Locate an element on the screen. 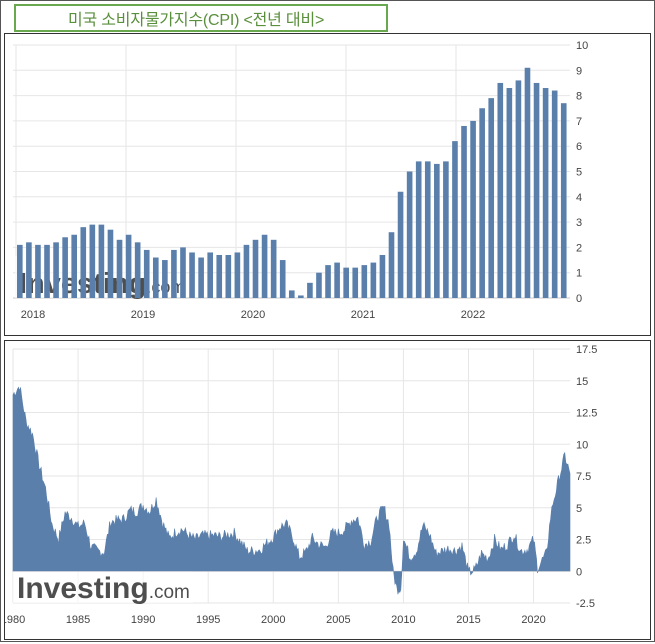 The image size is (655, 644). y-tick-label: -2.5 is located at coordinates (585, 604).